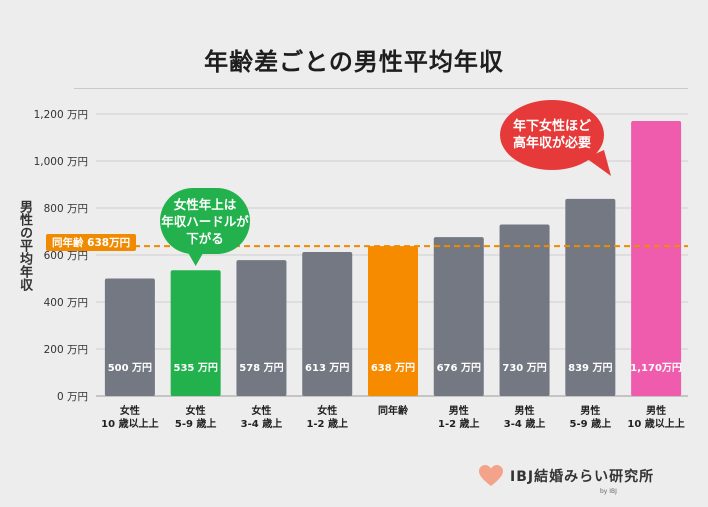 The image size is (708, 507). I want to click on title-divider, so click(381, 88).